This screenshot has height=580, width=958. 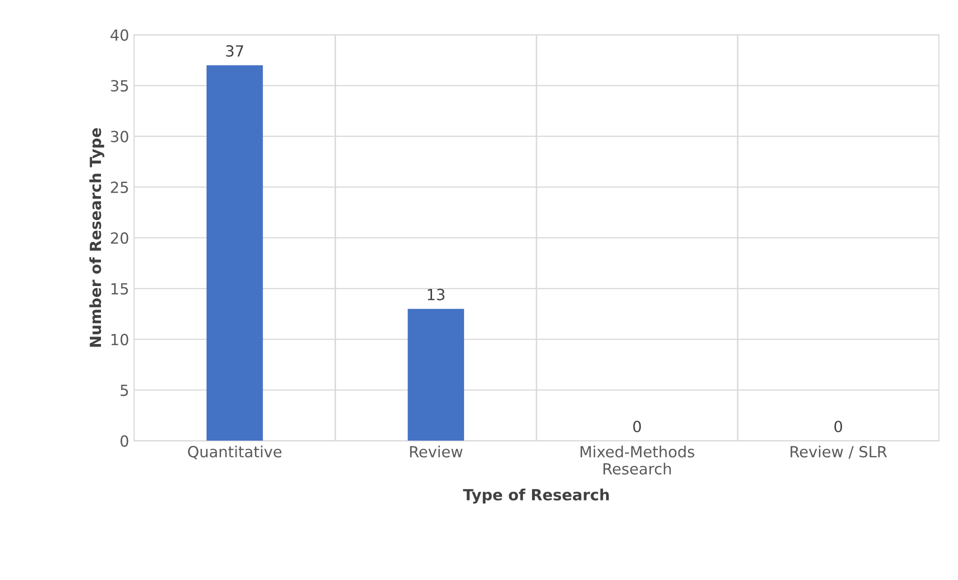 What do you see at coordinates (119, 35) in the screenshot?
I see `y-tick-label: 40` at bounding box center [119, 35].